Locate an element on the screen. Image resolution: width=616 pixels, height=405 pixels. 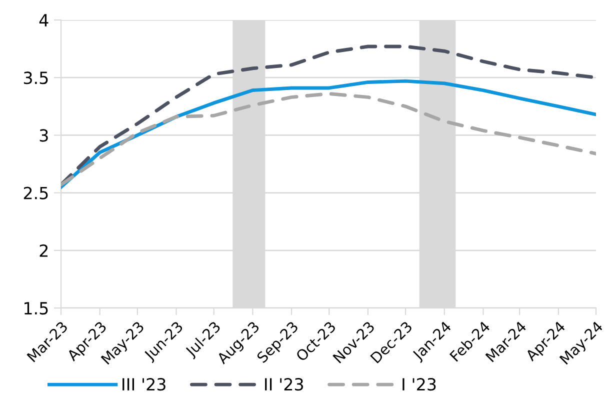
y-tick-label: 2 is located at coordinates (44, 250).